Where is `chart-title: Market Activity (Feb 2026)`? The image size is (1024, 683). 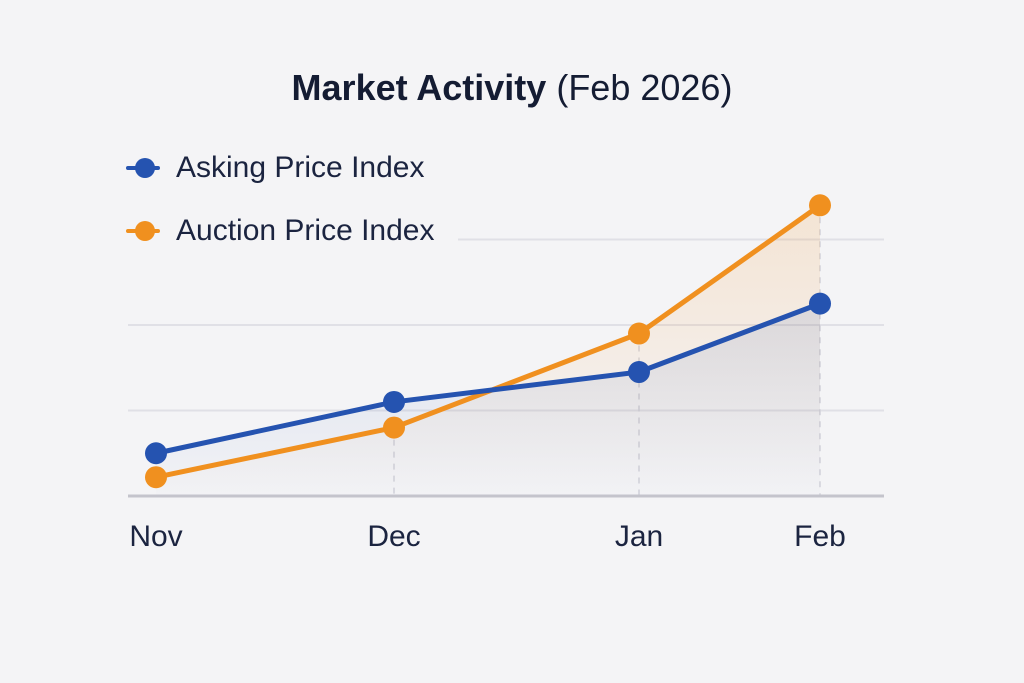
chart-title: Market Activity (Feb 2026) is located at coordinates (512, 88).